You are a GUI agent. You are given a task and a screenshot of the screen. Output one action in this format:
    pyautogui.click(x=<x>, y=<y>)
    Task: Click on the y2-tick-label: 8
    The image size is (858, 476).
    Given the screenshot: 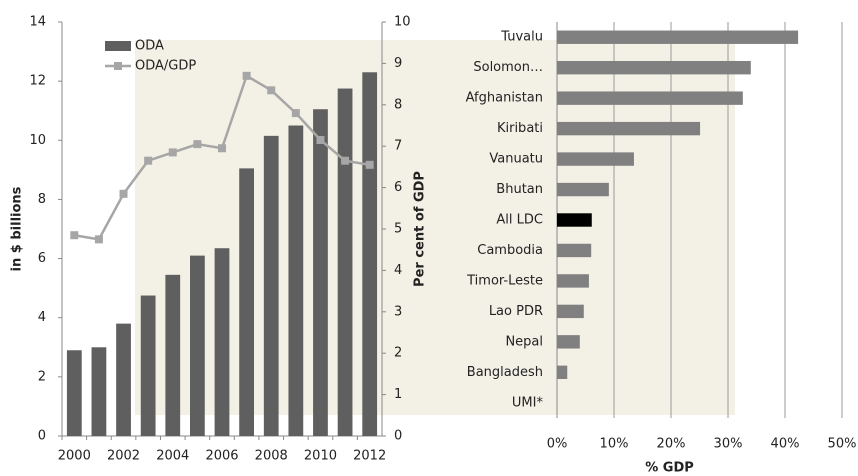 What is the action you would take?
    pyautogui.click(x=398, y=104)
    